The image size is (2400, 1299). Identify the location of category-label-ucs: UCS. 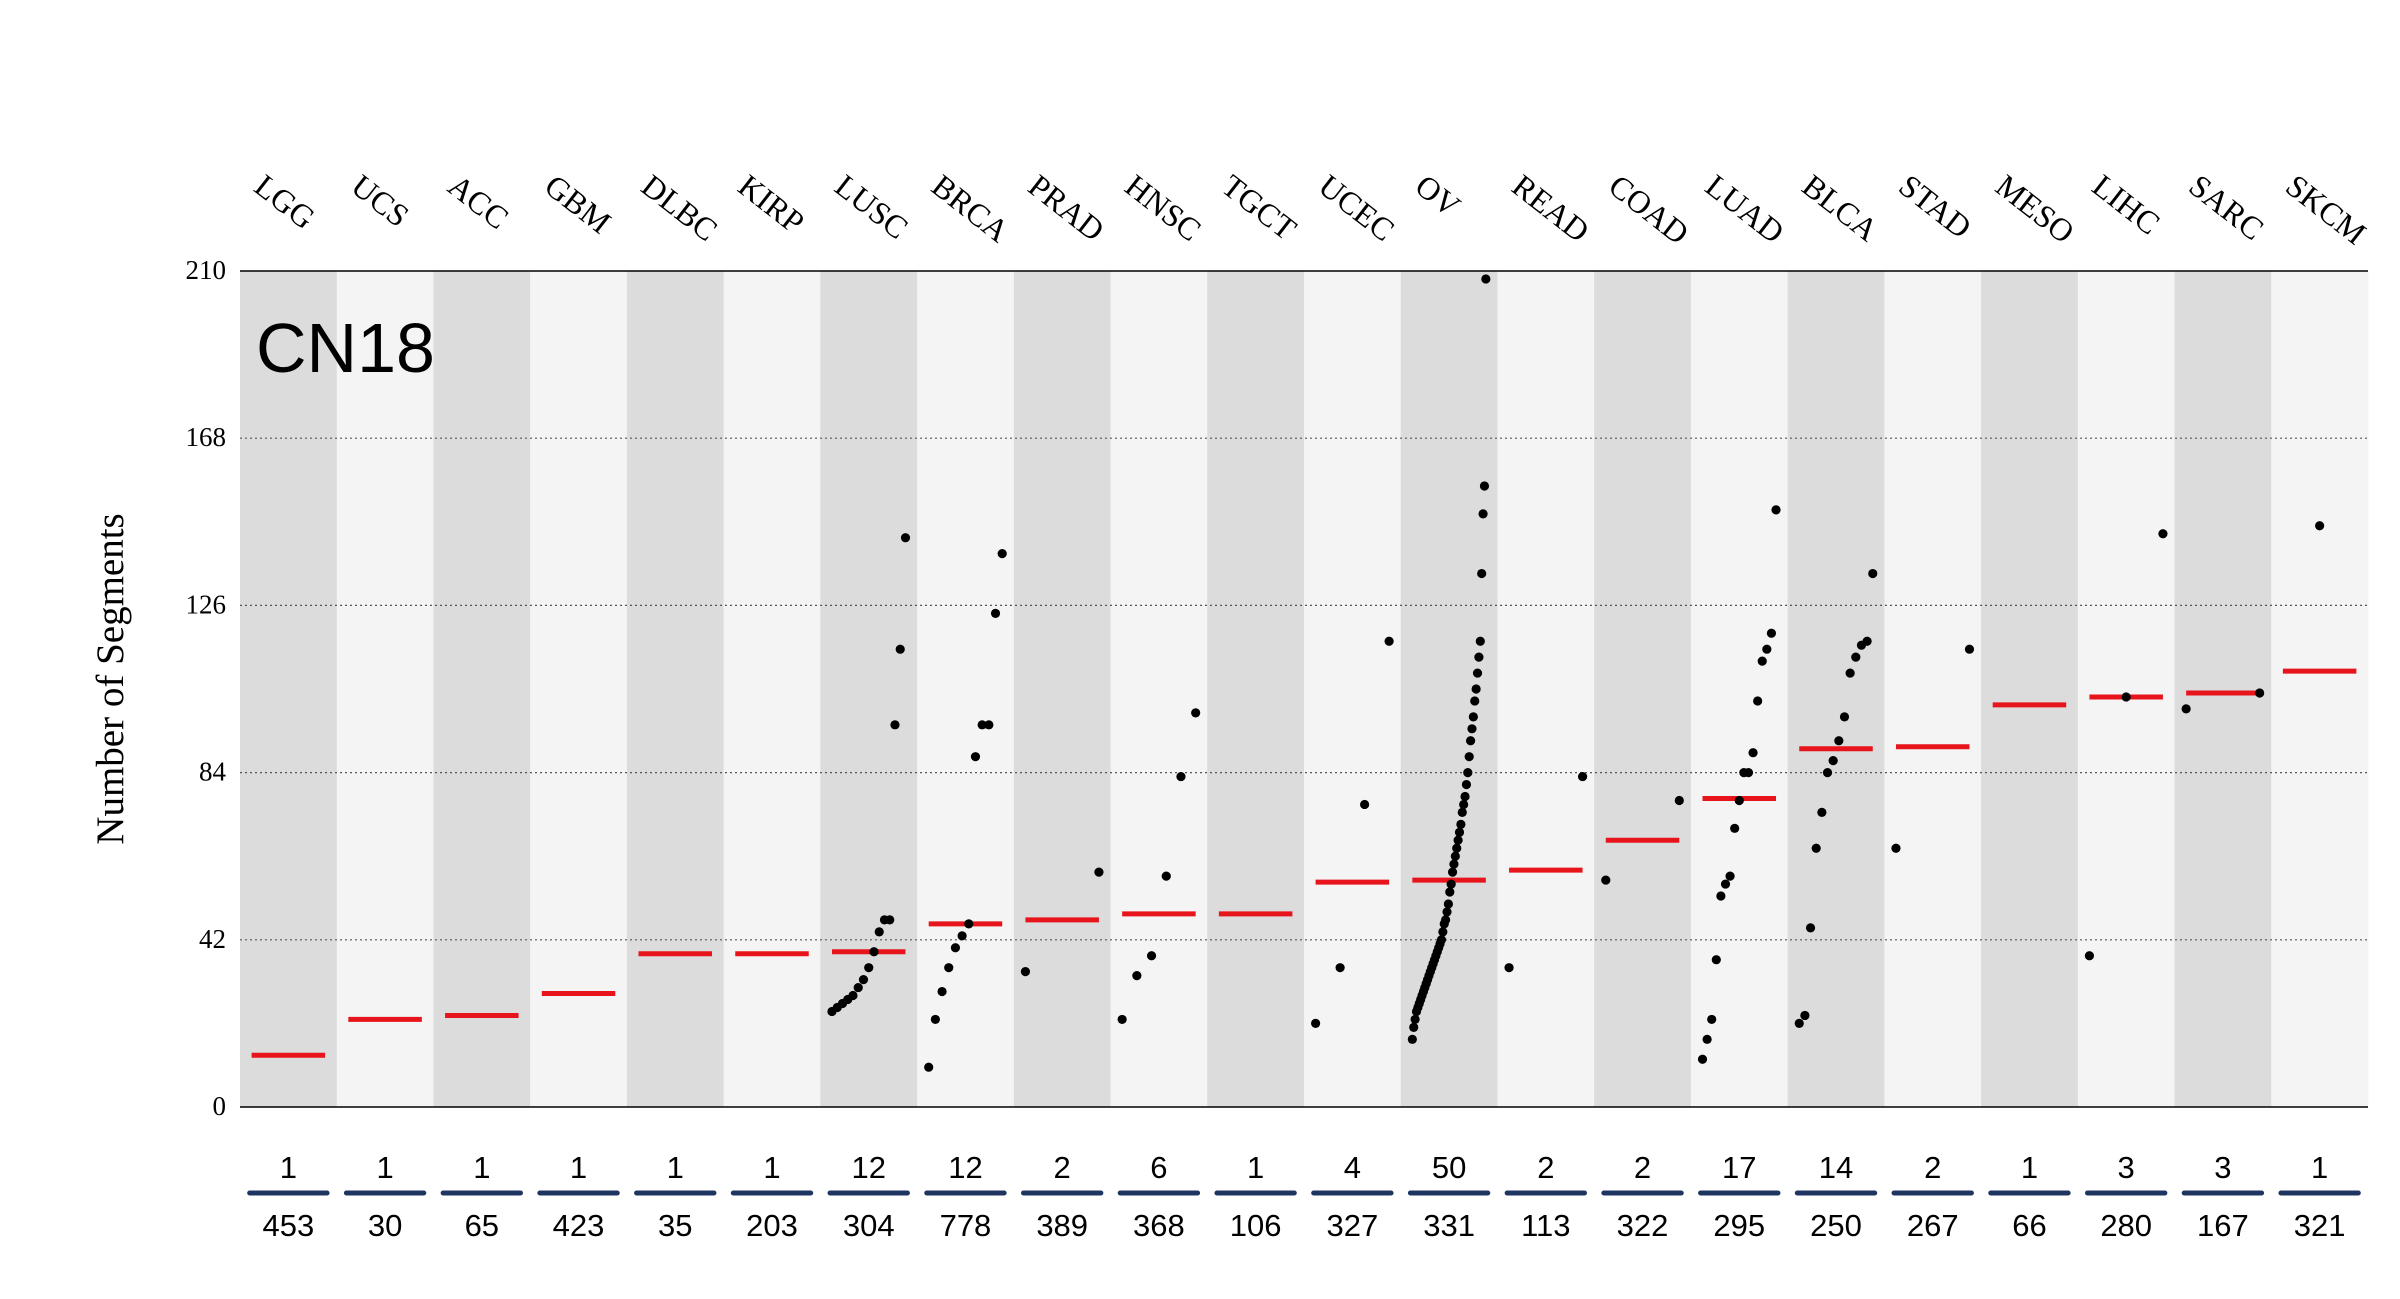
(380, 200).